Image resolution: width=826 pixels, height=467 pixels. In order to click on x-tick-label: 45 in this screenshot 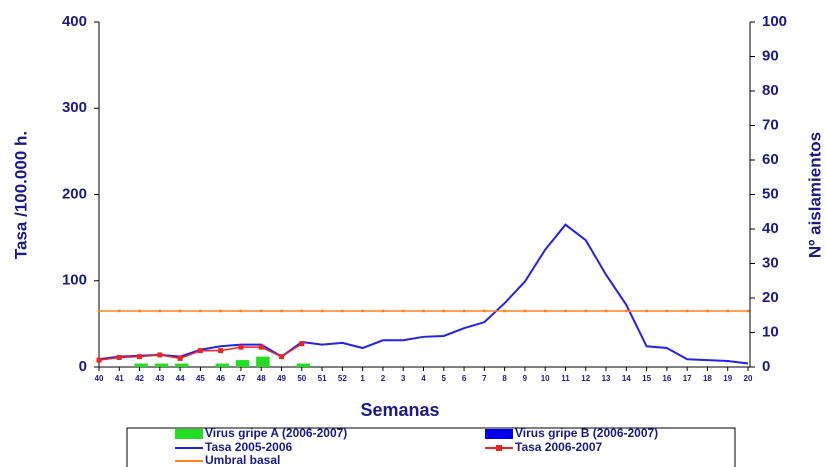, I will do `click(200, 378)`.